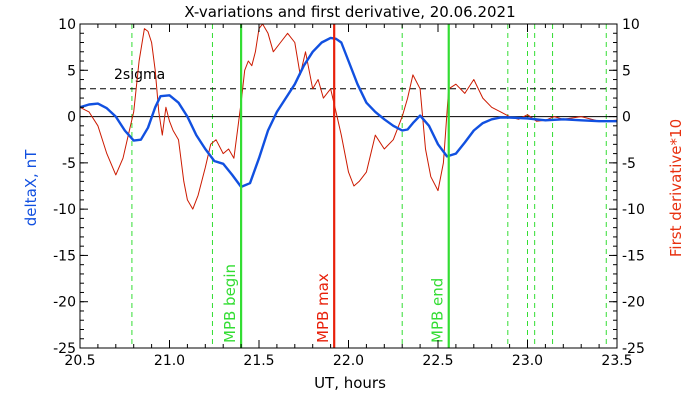  Describe the element at coordinates (629, 164) in the screenshot. I see `y-tick-label-right-3: -5` at that location.